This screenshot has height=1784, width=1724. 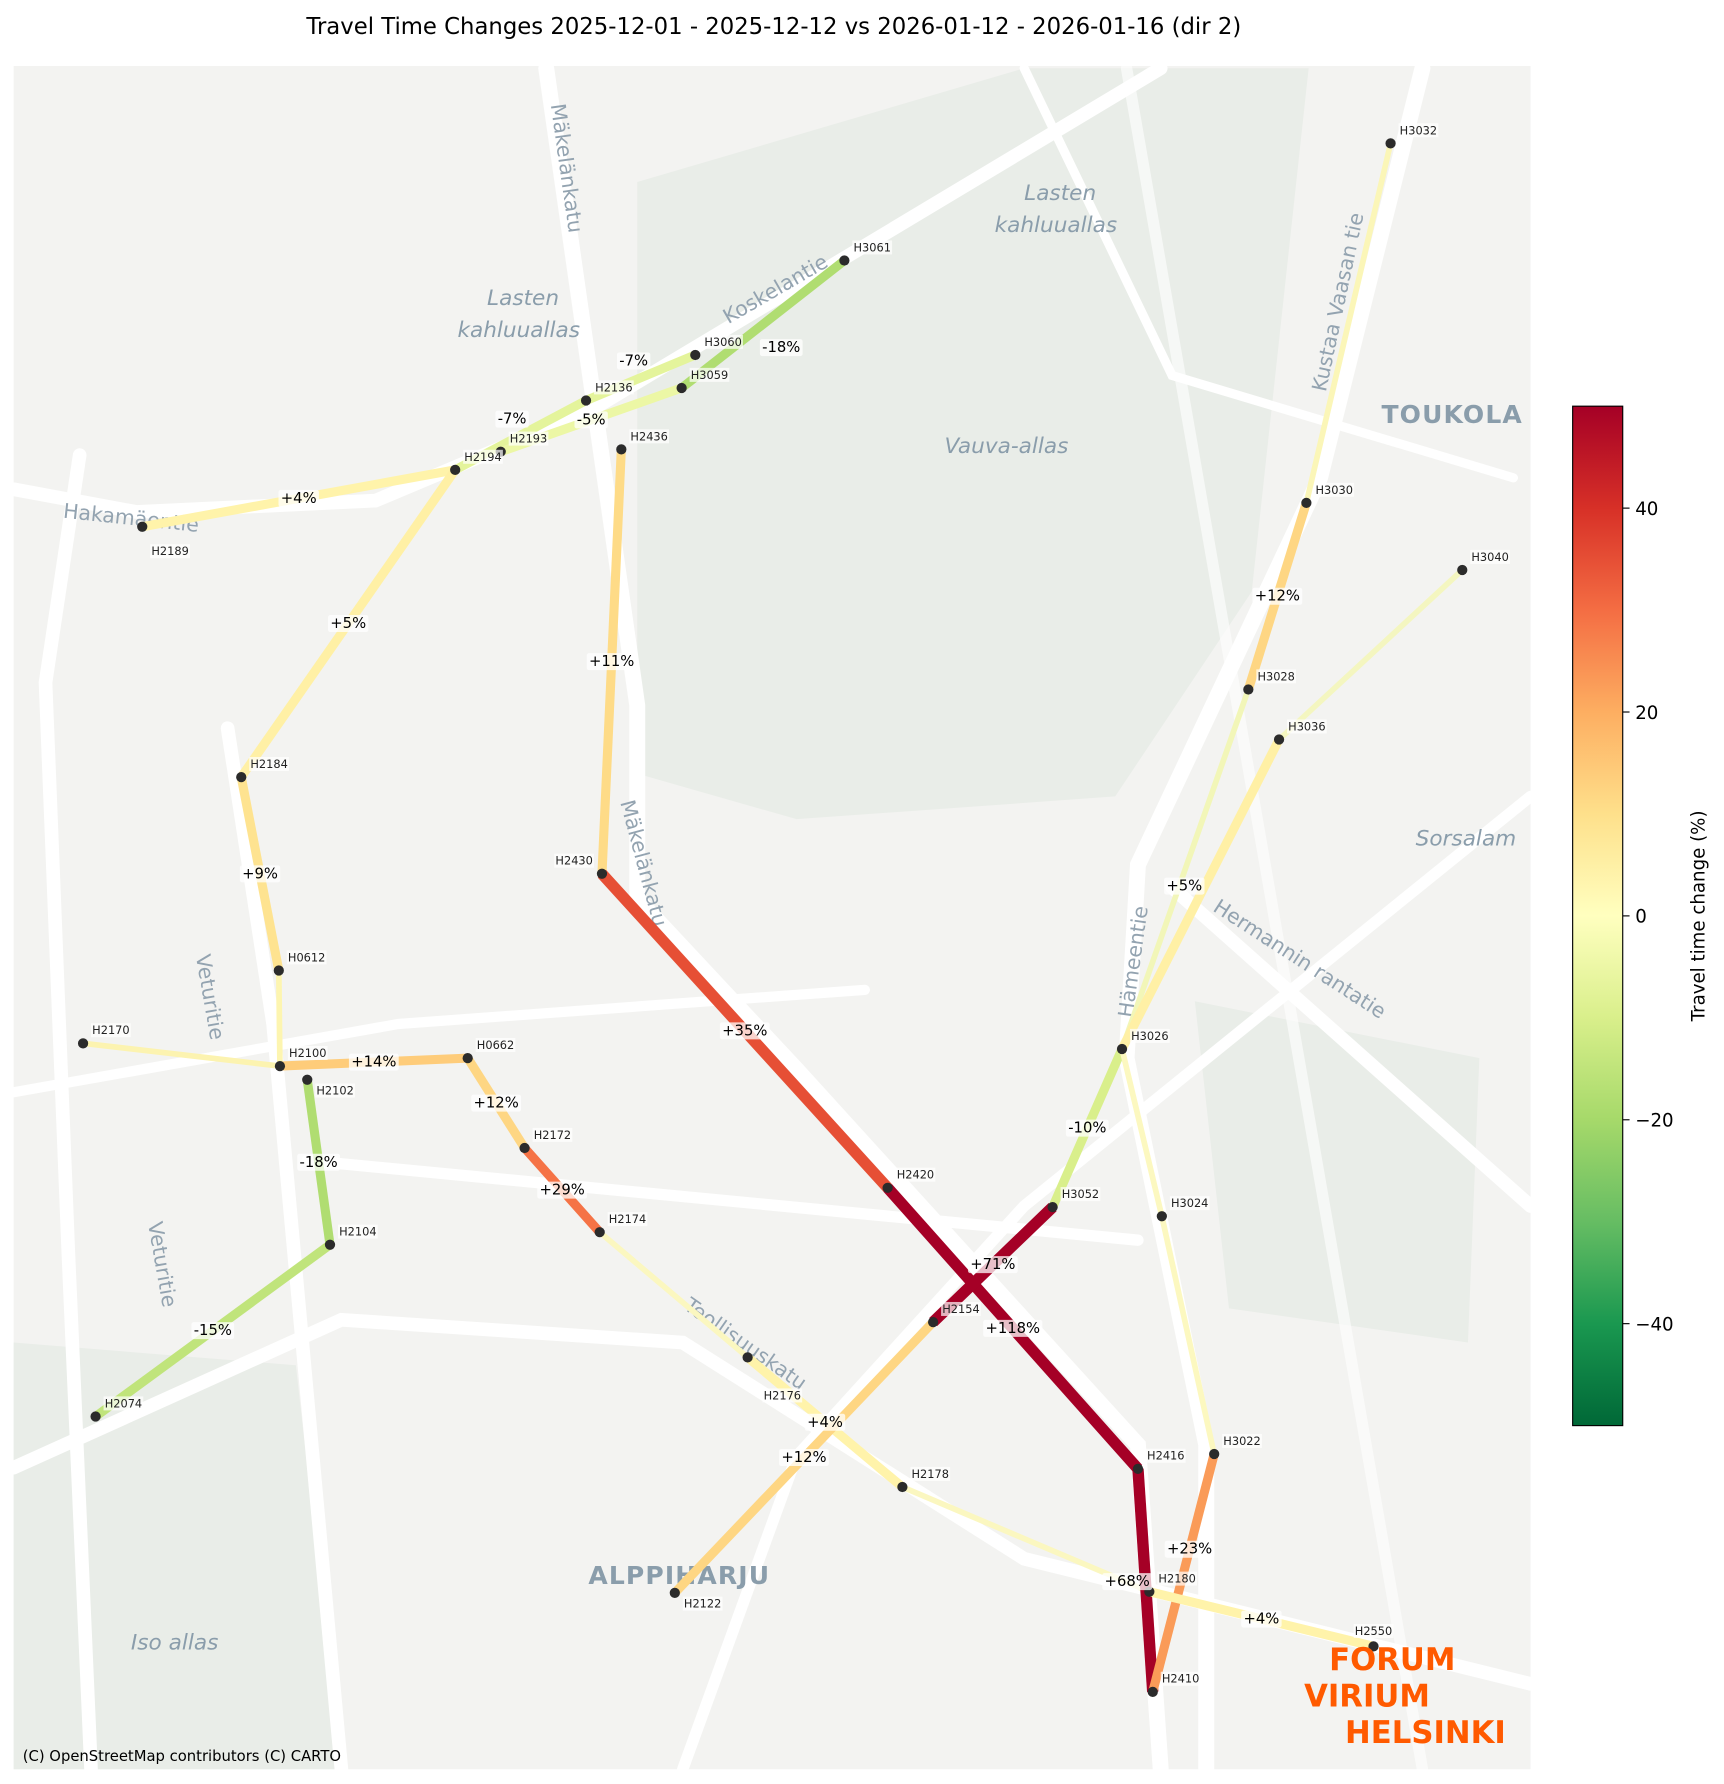 I want to click on stop-label: H3036, so click(x=1306, y=726).